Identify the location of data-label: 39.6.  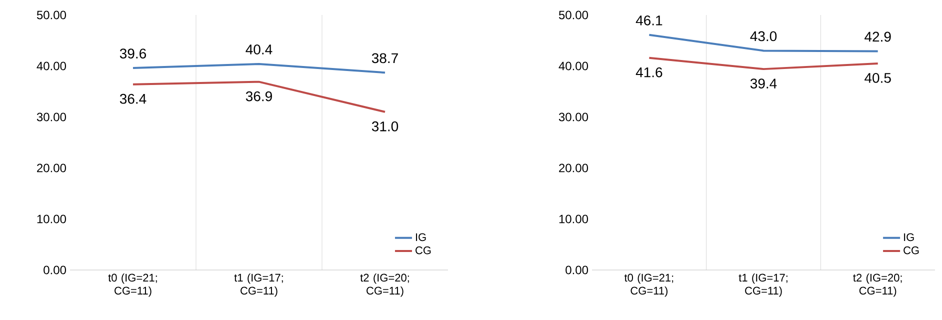
(133, 53).